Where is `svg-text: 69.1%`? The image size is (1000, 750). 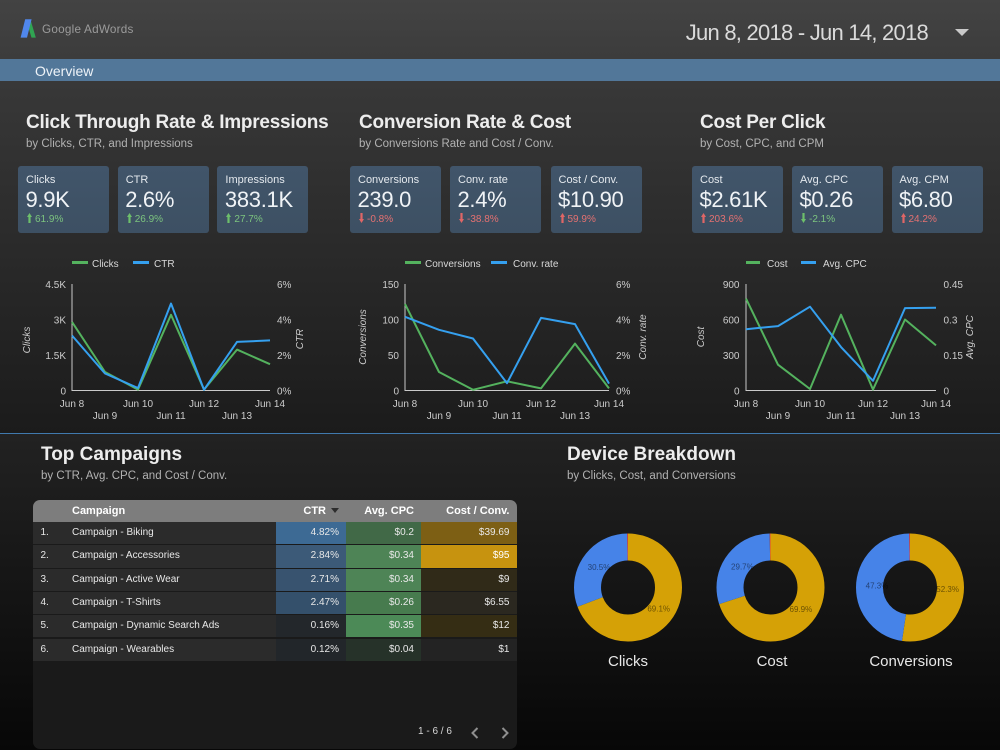
svg-text: 69.1% is located at coordinates (658, 609).